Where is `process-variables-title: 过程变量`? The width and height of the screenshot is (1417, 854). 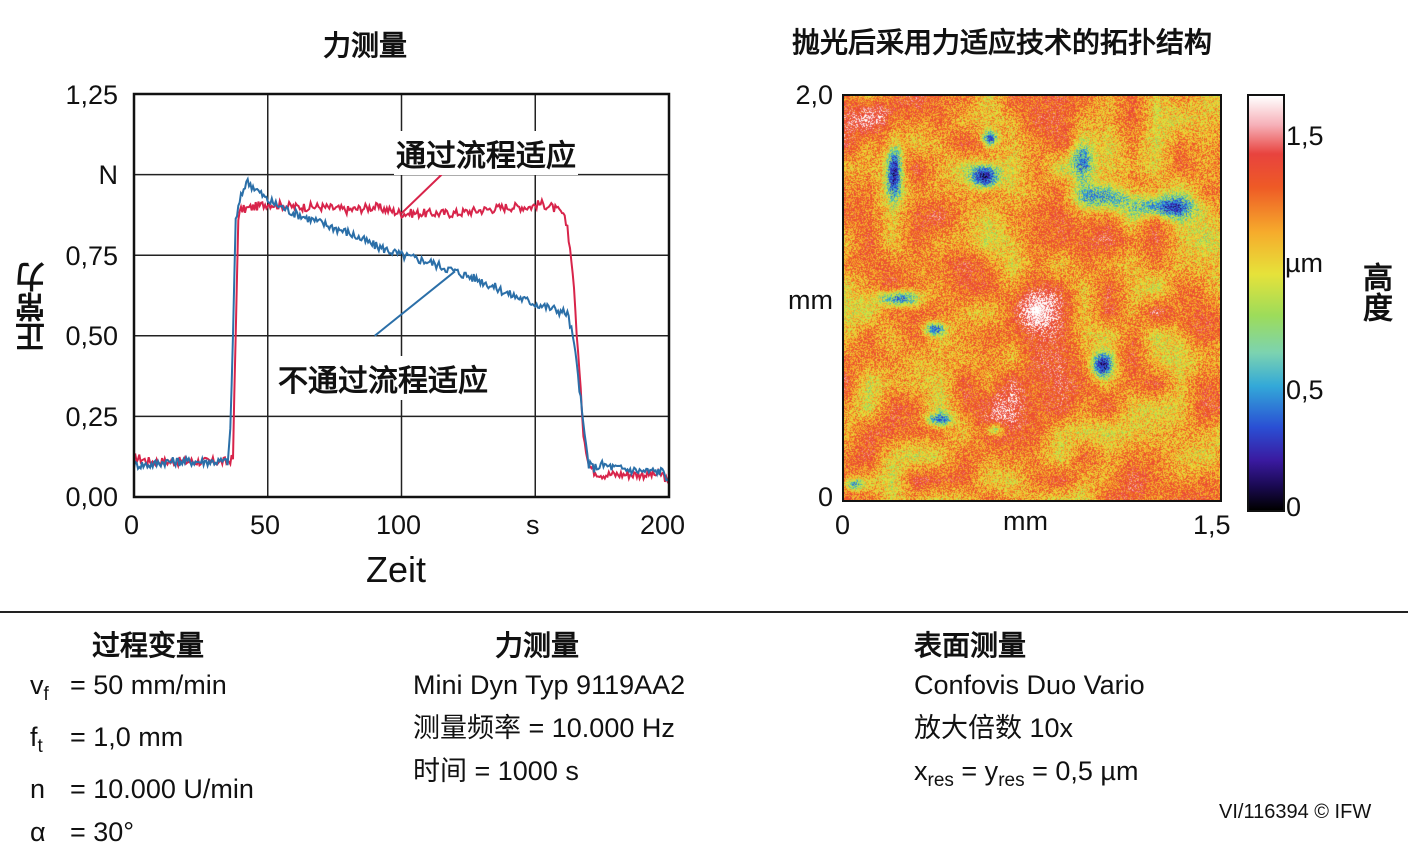 process-variables-title: 过程变量 is located at coordinates (148, 645).